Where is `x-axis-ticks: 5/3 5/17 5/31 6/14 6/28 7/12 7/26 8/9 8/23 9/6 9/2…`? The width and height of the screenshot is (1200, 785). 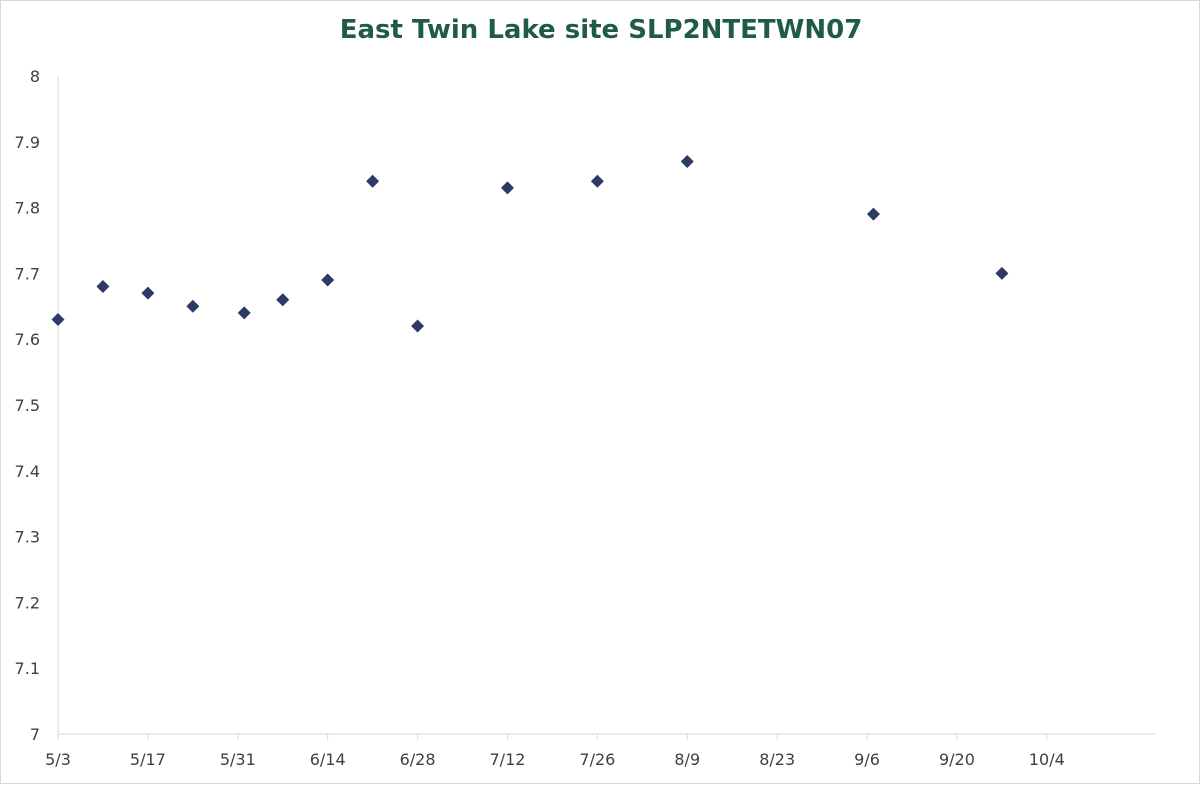
x-axis-ticks: 5/3 5/17 5/31 6/14 6/28 7/12 7/26 8/9 8/23 9/6 9/2… is located at coordinates (555, 751).